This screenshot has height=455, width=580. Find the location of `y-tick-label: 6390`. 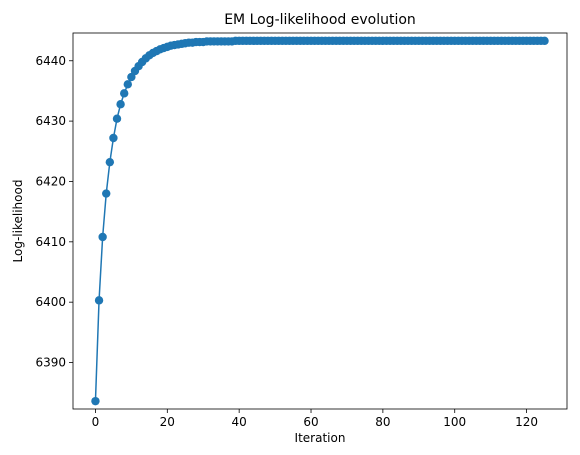

y-tick-label: 6390 is located at coordinates (50, 363).